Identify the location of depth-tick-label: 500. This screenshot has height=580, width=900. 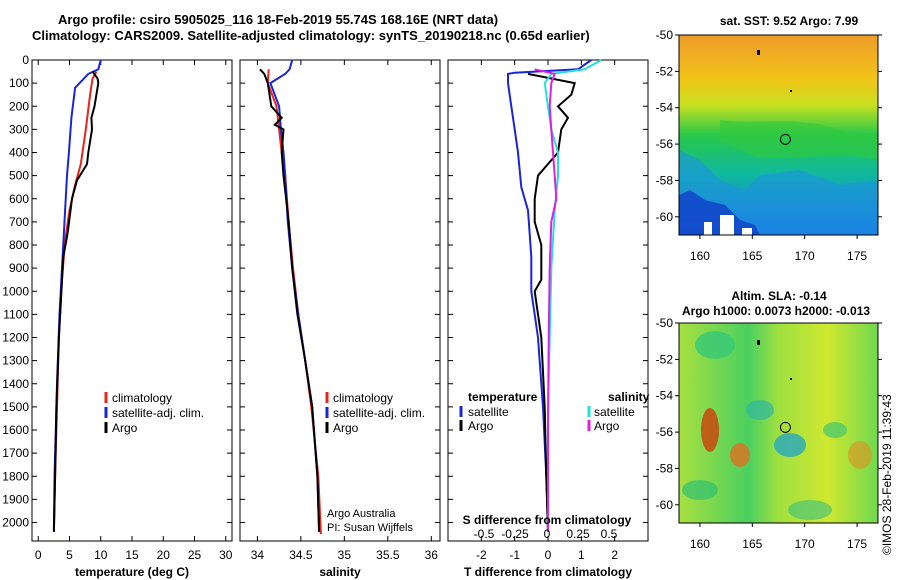
(19, 176).